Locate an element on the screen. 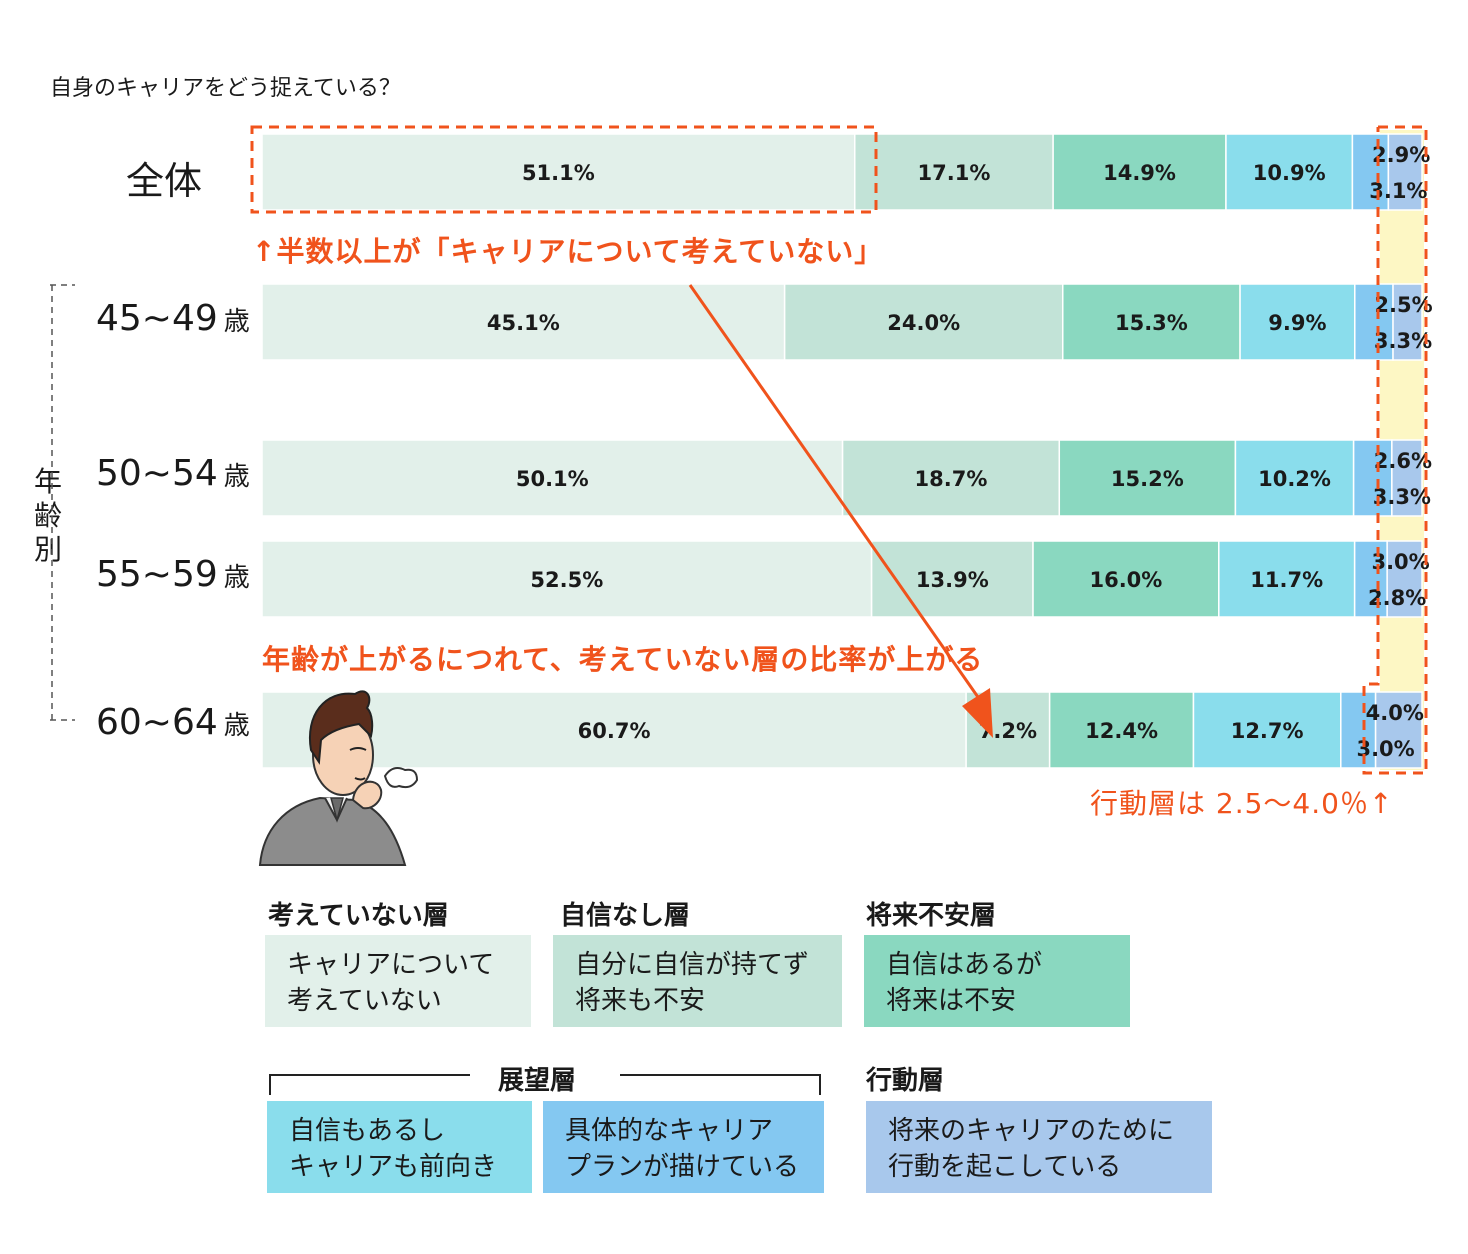 The height and width of the screenshot is (1254, 1468). bar-row: 45.1% 24.0% 15.3% 9.9% 3.3% 2.5% is located at coordinates (847, 322).